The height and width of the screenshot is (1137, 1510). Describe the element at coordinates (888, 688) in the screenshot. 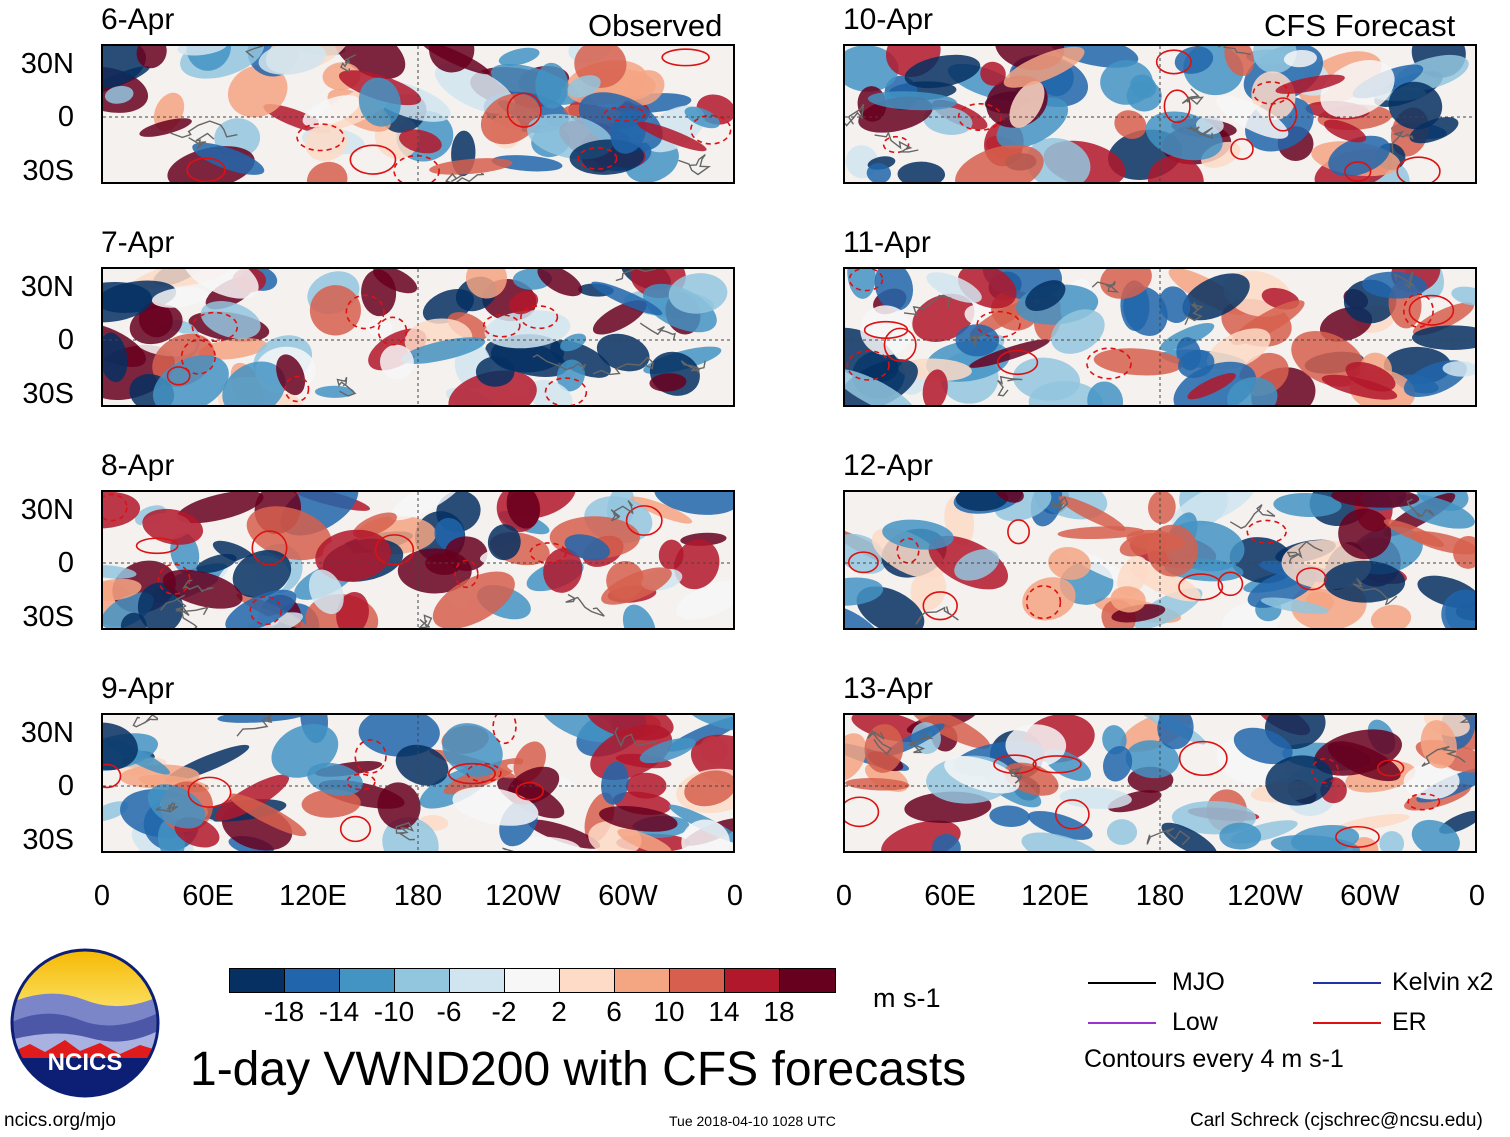

I see `date-label: 13-Apr` at that location.